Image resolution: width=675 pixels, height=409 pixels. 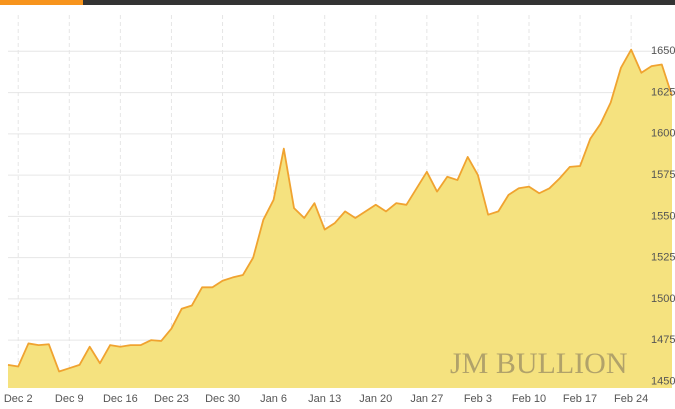 What do you see at coordinates (69, 399) in the screenshot?
I see `x-tick-label: Dec 9` at bounding box center [69, 399].